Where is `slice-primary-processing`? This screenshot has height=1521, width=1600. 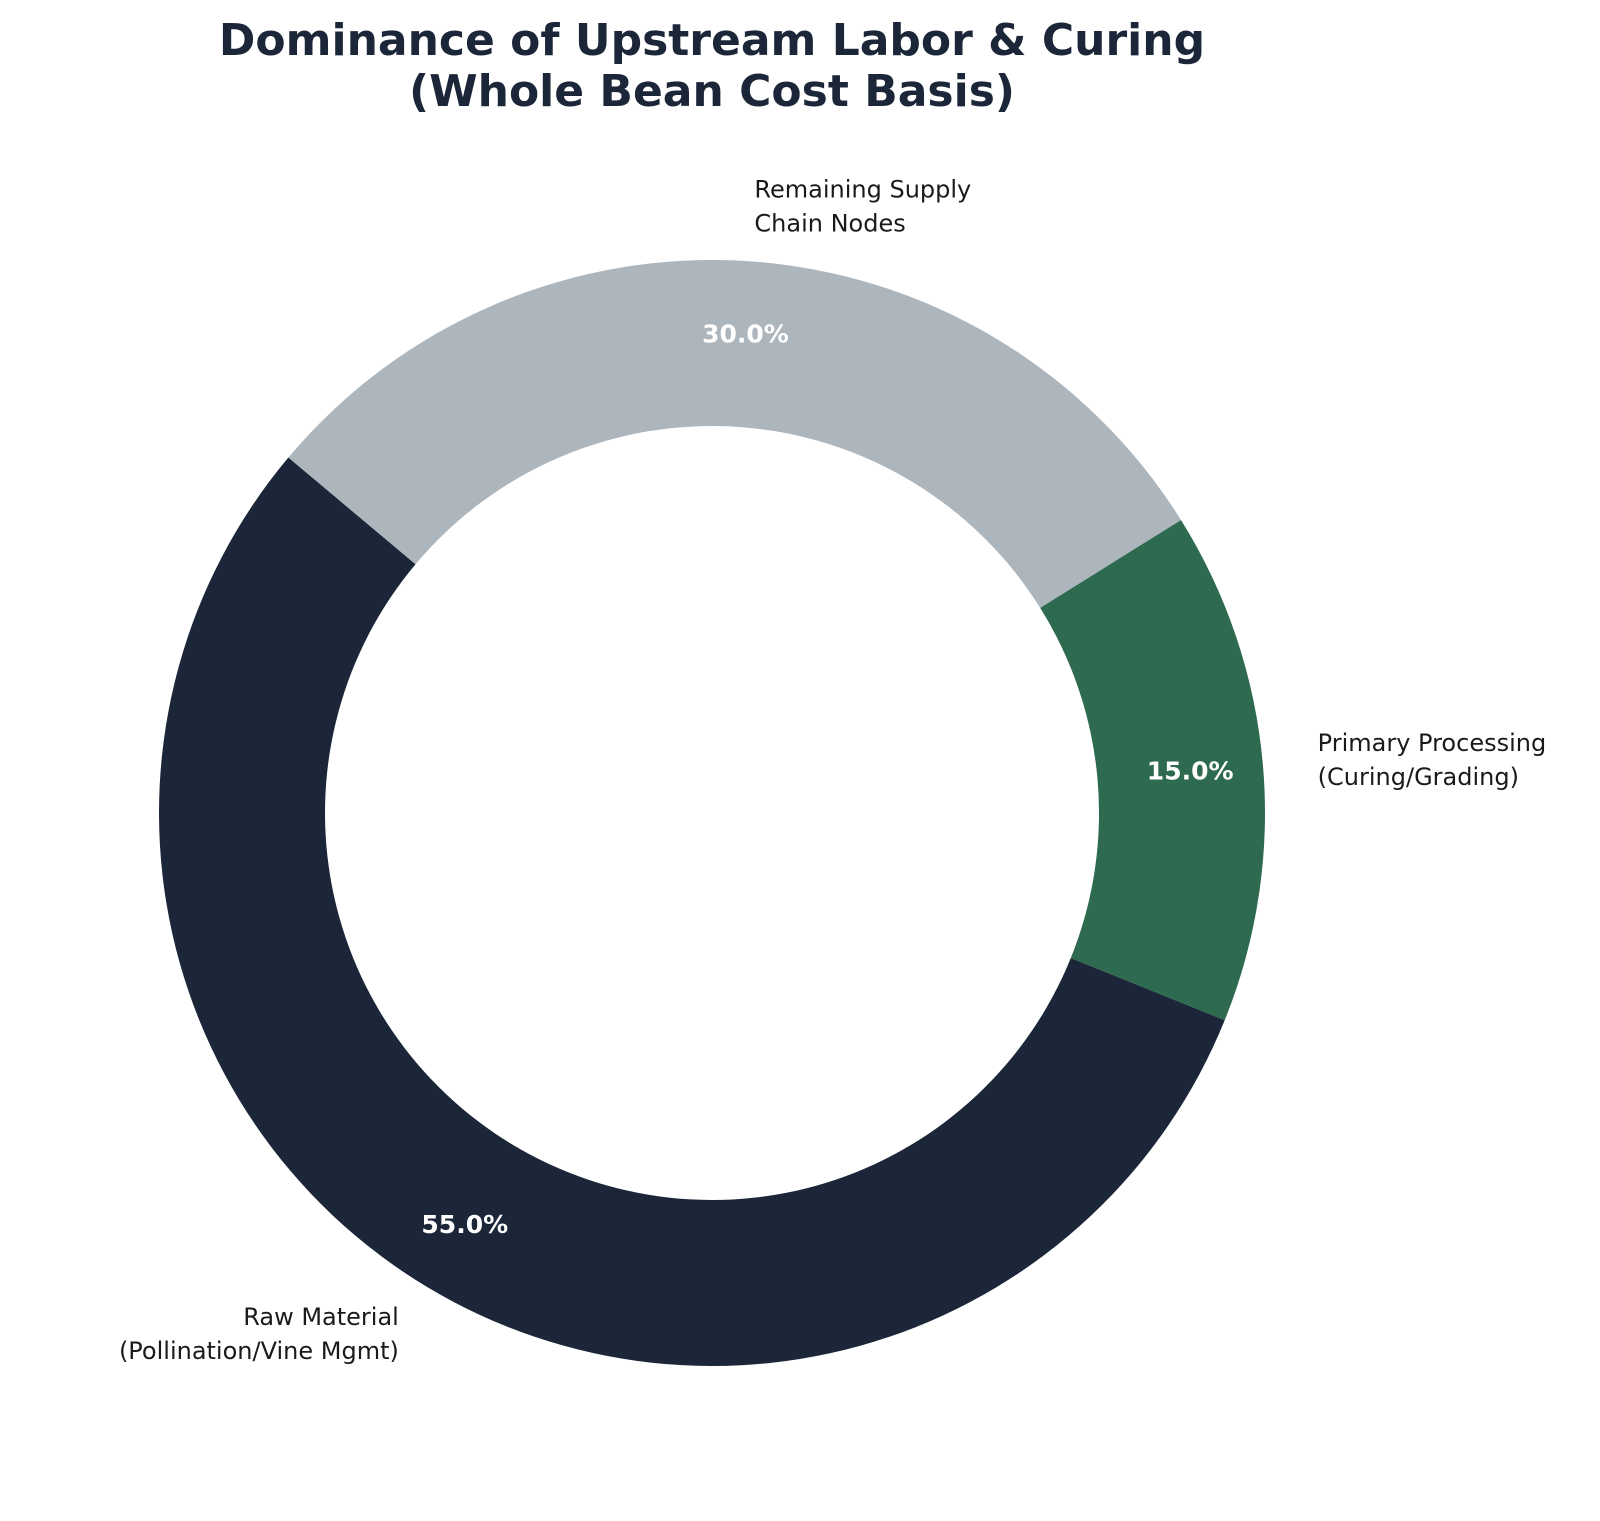
slice-primary-processing is located at coordinates (1152, 770).